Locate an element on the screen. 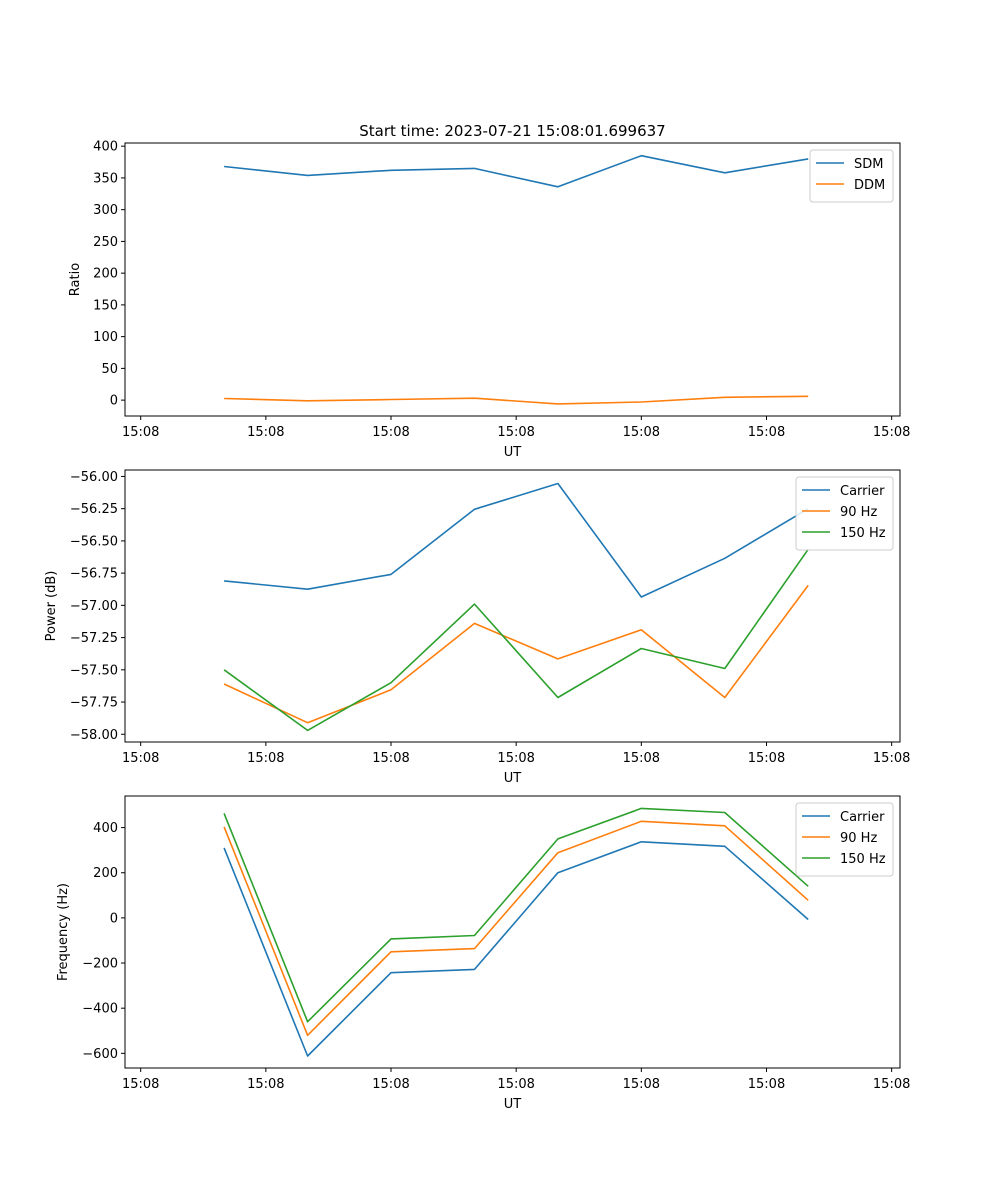 The image size is (1000, 1200). frequency-y-tick-label: −400 is located at coordinates (100, 1009).